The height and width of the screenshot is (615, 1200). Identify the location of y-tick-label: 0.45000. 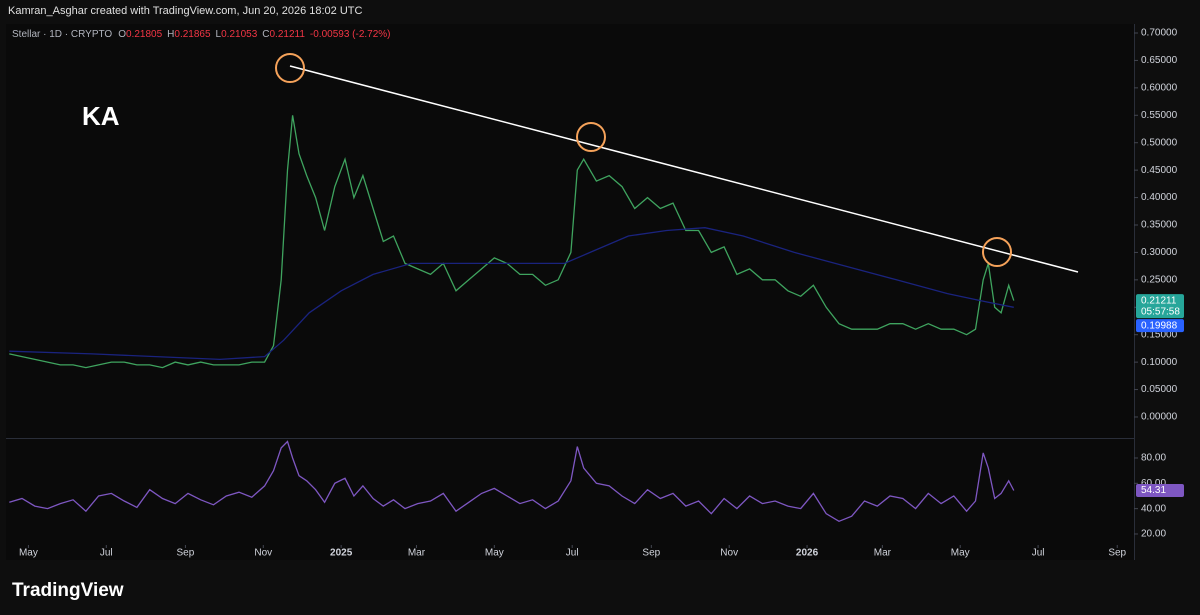
(1159, 170).